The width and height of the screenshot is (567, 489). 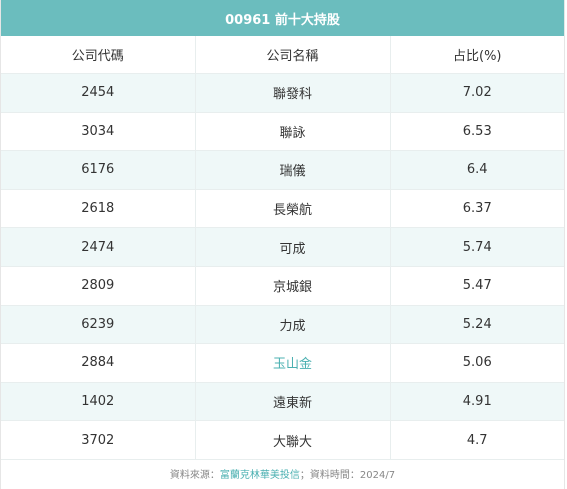 I want to click on cell-share: 6.53, so click(x=476, y=132).